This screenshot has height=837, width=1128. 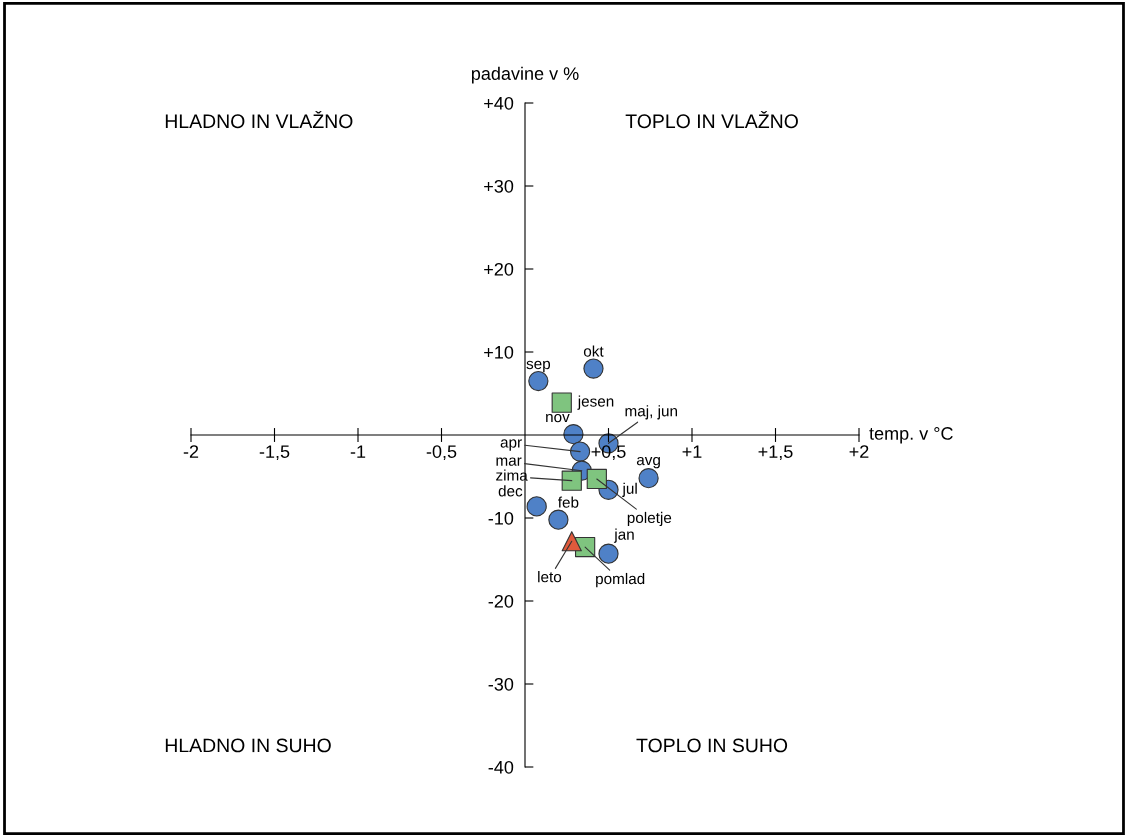 I want to click on y-axis-title: padavine v %, so click(x=525, y=75).